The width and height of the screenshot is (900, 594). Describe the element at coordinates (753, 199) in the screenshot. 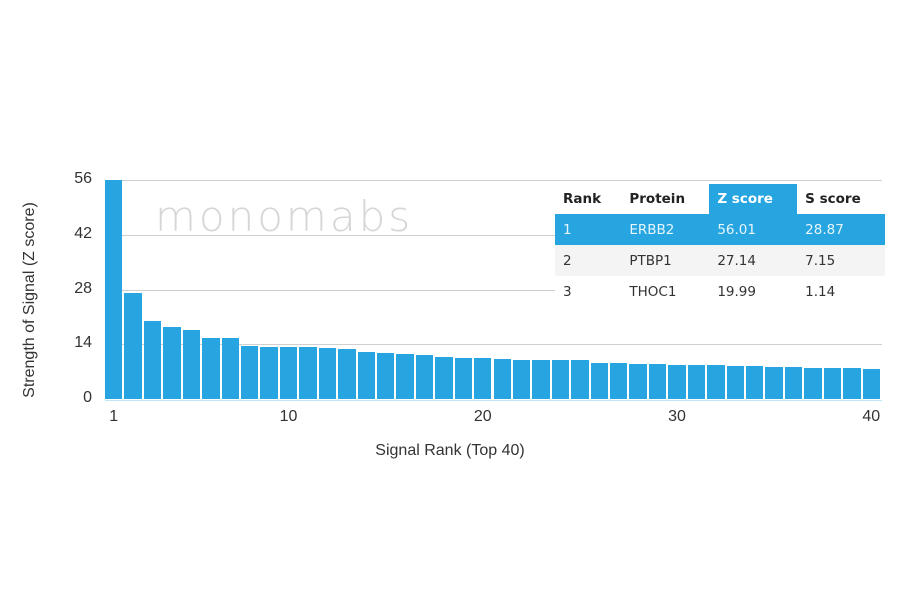

I see `col-zscore-header: Z score` at that location.